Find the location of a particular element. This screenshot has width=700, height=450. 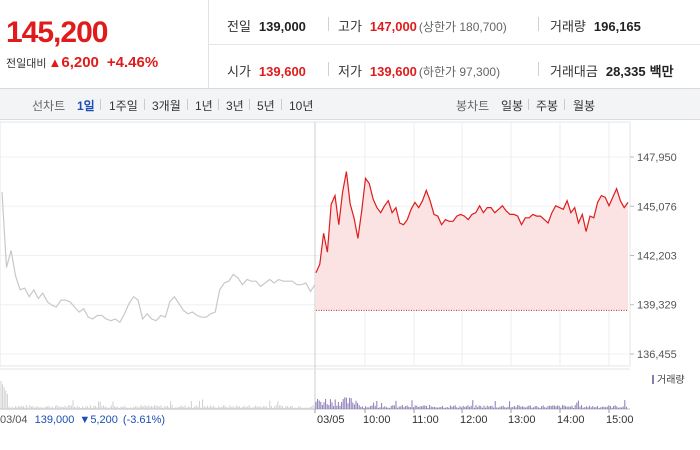

stat-amount: 거래대금 28,335 백만 is located at coordinates (612, 70).